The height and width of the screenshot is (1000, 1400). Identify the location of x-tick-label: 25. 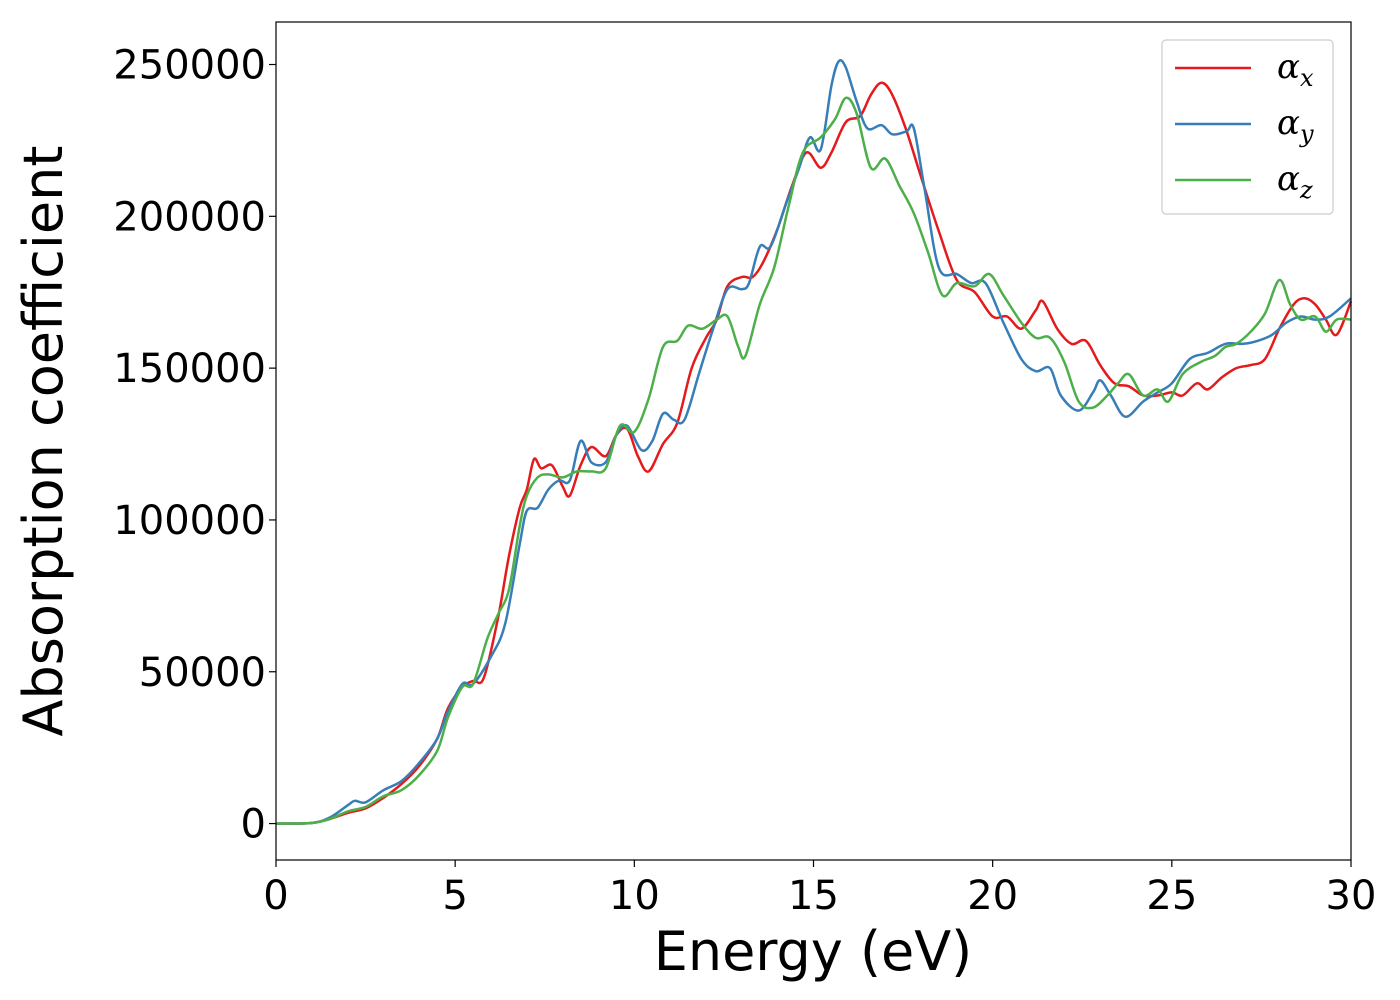
(1171, 896).